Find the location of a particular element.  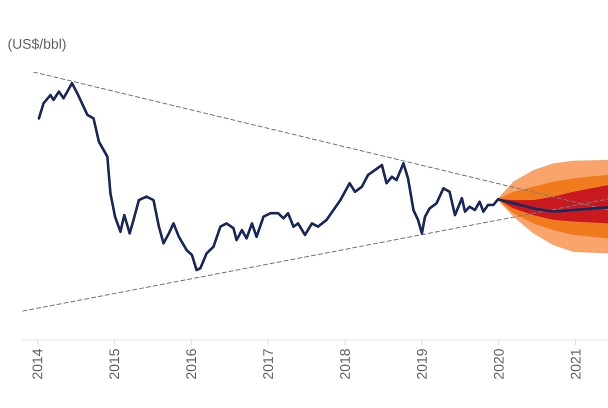

x-tick-label: 2015 is located at coordinates (114, 364).